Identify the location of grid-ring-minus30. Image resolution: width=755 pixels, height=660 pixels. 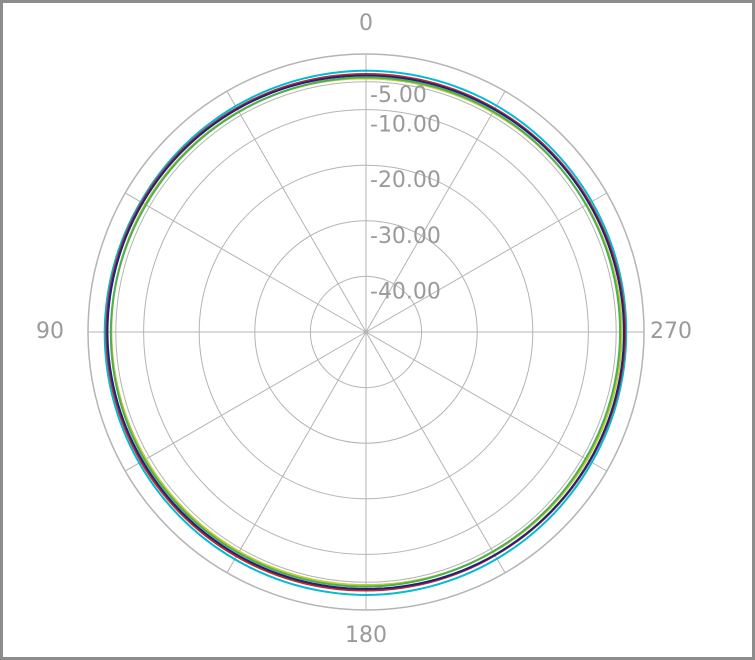
(366, 332).